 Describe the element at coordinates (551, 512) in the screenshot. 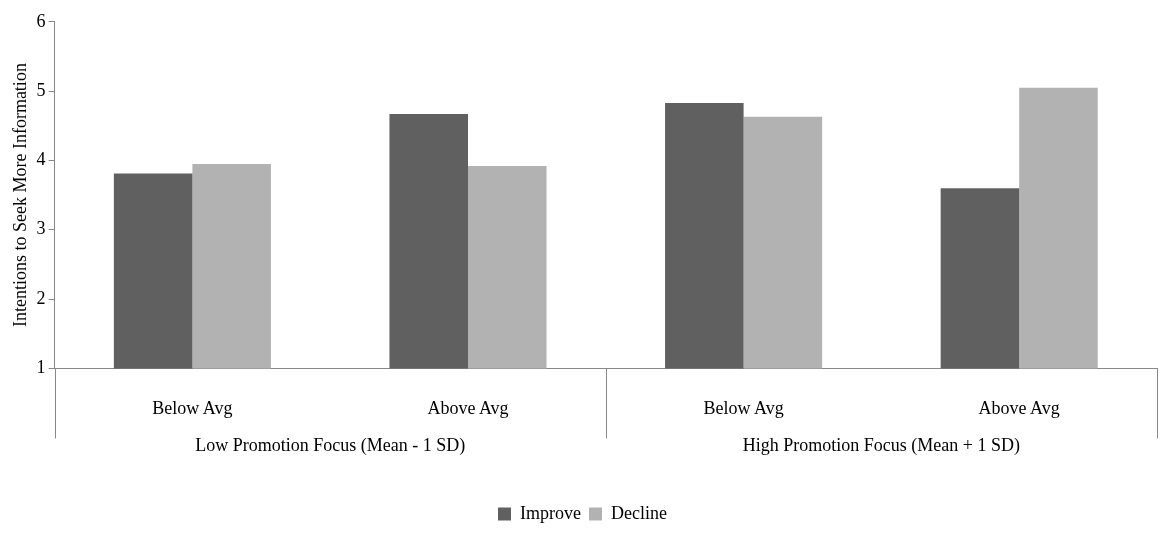

I see `legend-label: Improve` at that location.